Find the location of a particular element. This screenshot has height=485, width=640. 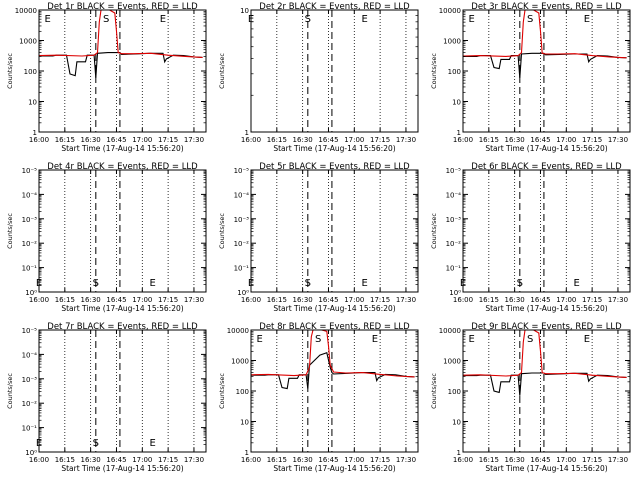

panel-8-xtick-label: 16:15 is located at coordinates (277, 460).